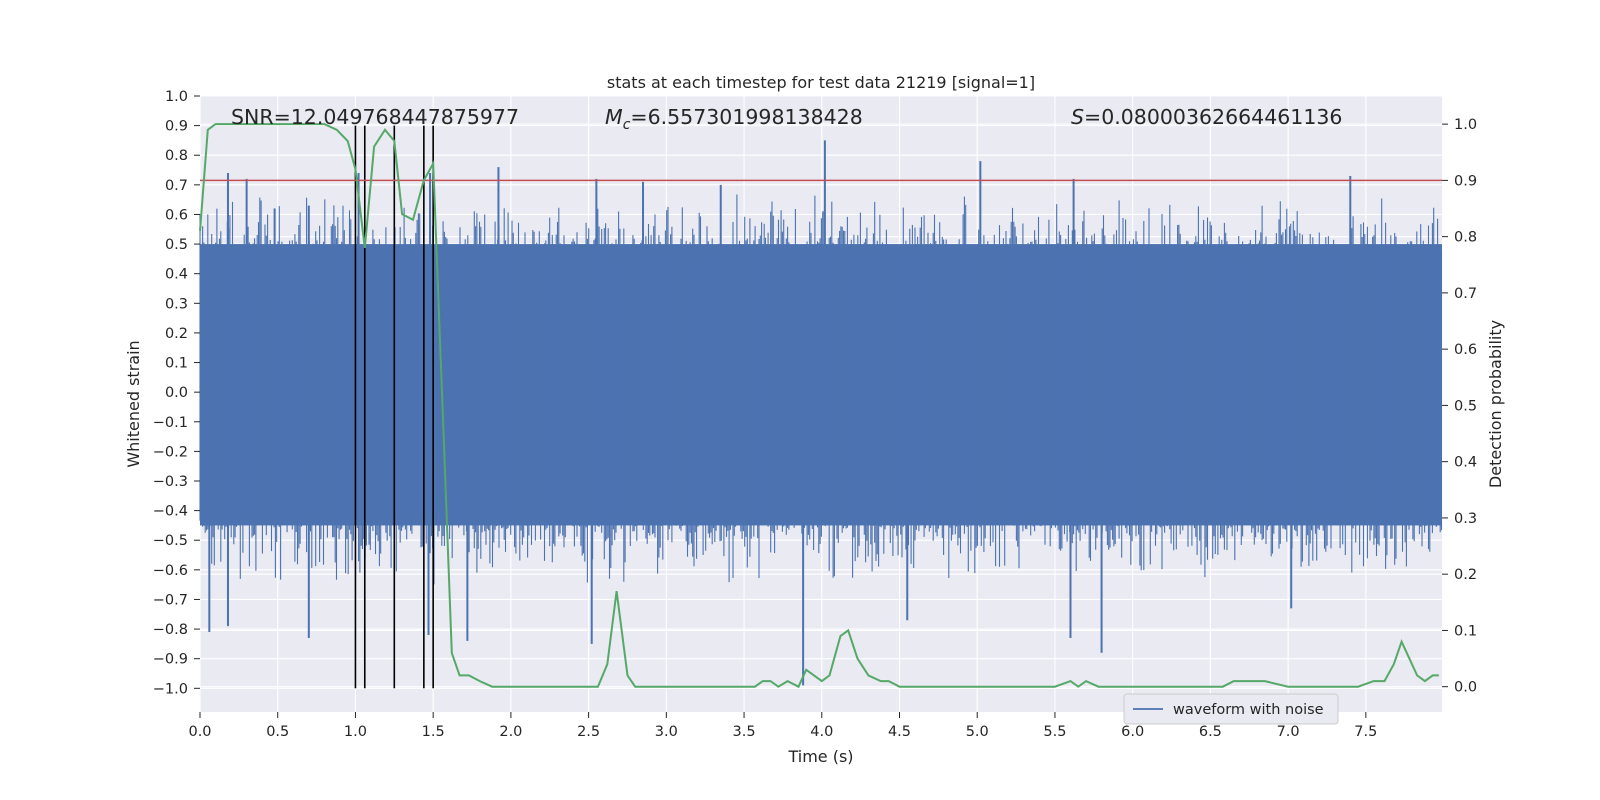 The height and width of the screenshot is (800, 1600). Describe the element at coordinates (1248, 710) in the screenshot. I see `legend-entry-label: waveform with noise` at that location.